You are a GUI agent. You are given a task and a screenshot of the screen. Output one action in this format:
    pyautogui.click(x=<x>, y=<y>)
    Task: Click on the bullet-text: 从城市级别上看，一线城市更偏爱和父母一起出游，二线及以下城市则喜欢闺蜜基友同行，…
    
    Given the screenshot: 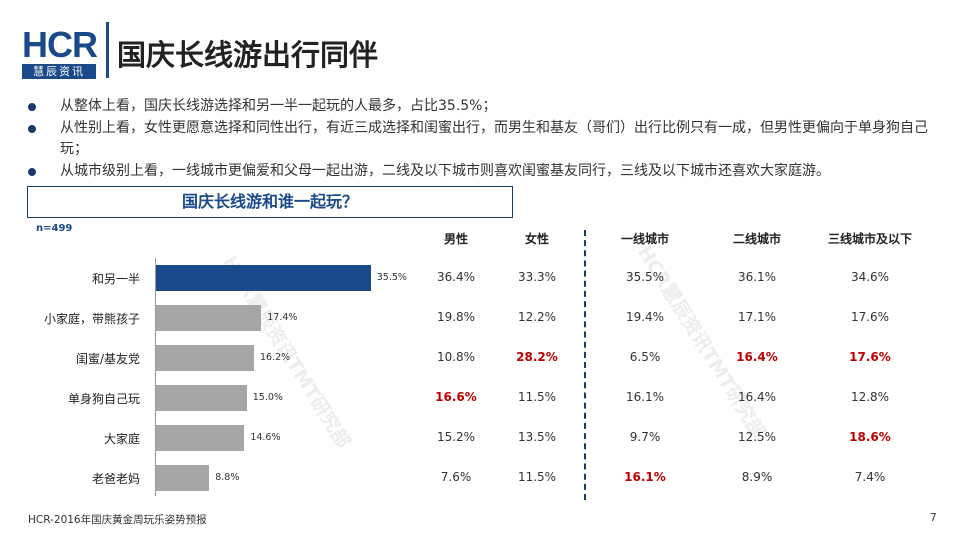 What is the action you would take?
    pyautogui.click(x=445, y=171)
    